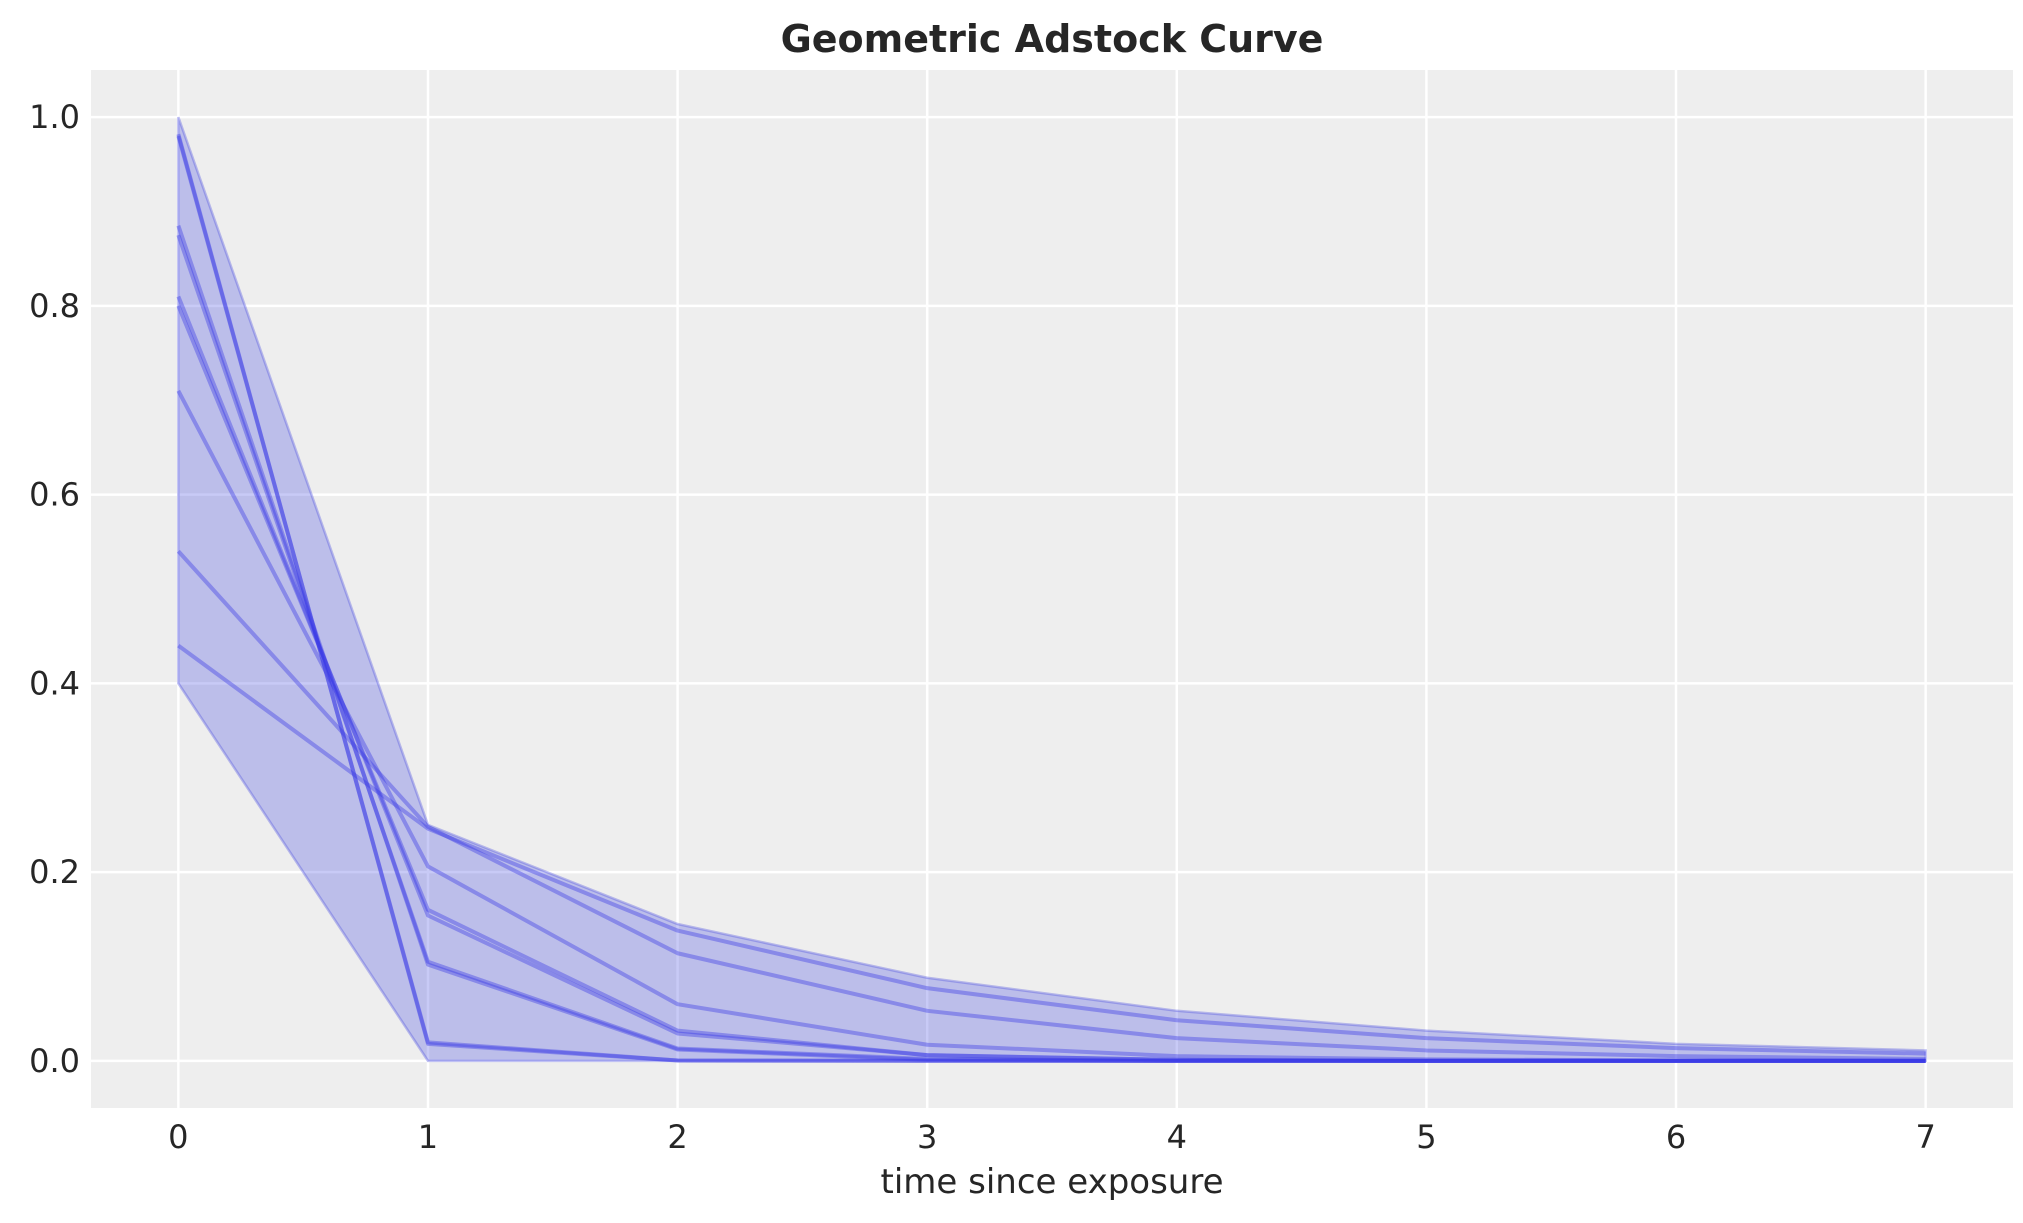 This screenshot has width=2023, height=1223. What do you see at coordinates (1052, 39) in the screenshot?
I see `chart-title: Geometric Adstock Curve` at bounding box center [1052, 39].